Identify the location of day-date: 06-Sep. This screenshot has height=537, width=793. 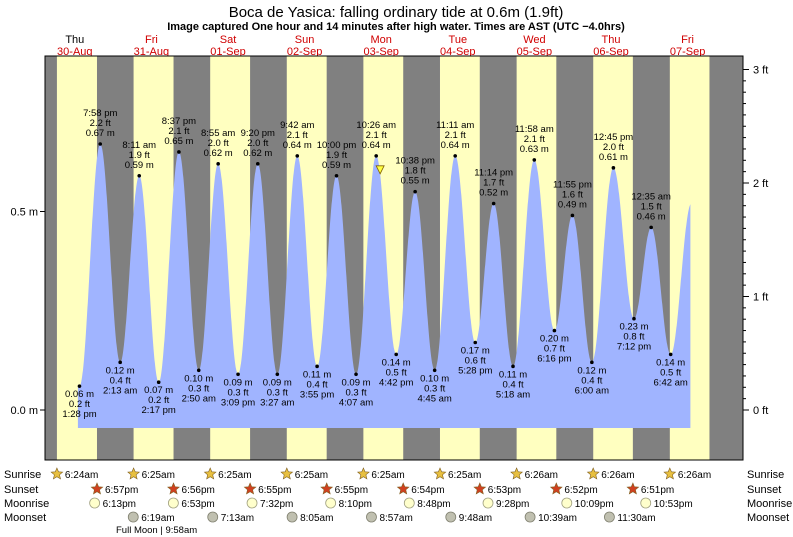
(610, 52).